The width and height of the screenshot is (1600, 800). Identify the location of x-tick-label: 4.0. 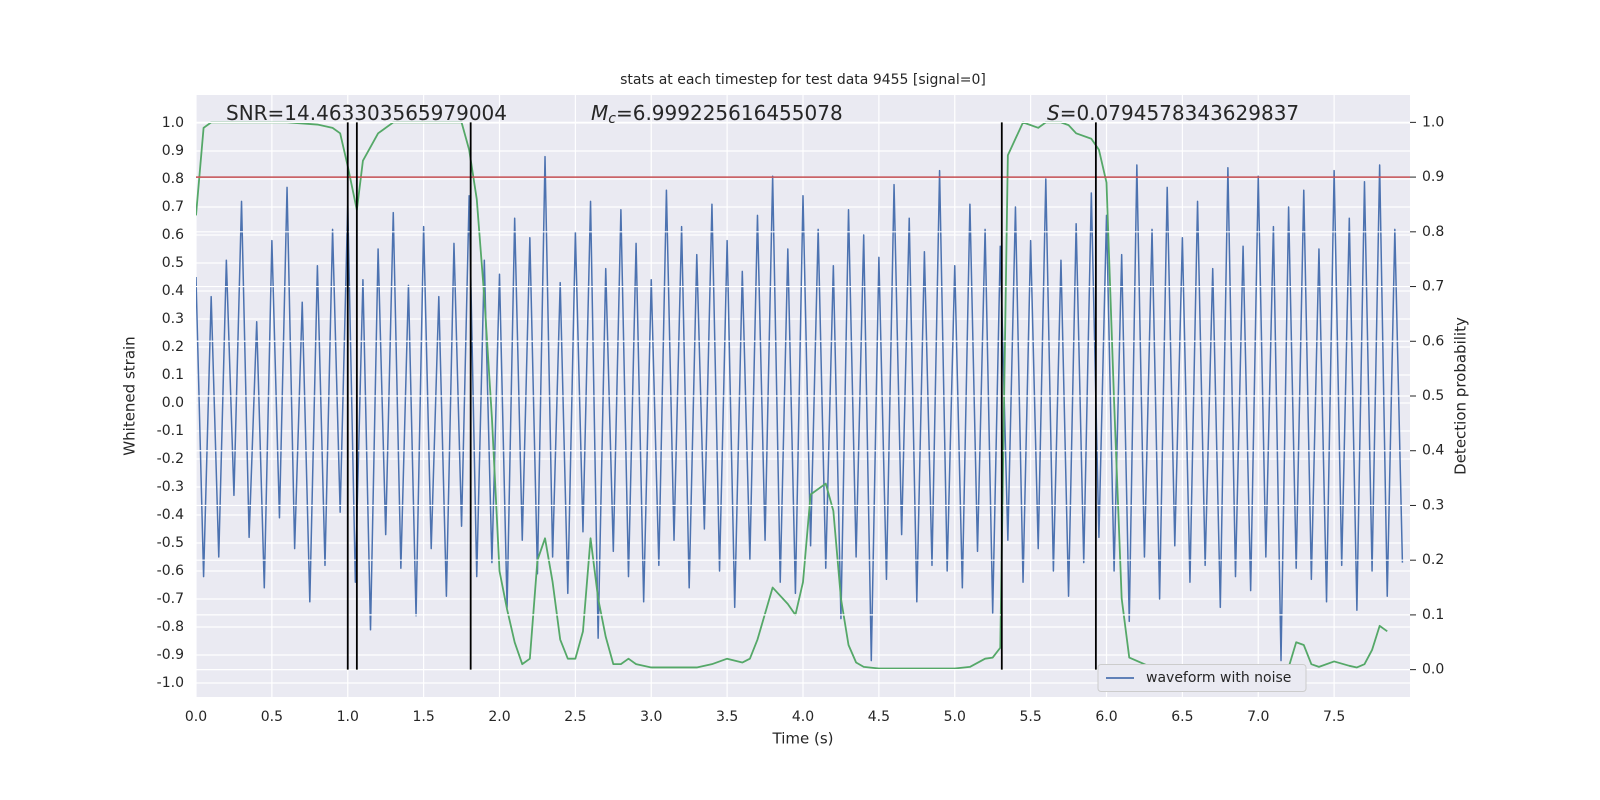
(803, 717).